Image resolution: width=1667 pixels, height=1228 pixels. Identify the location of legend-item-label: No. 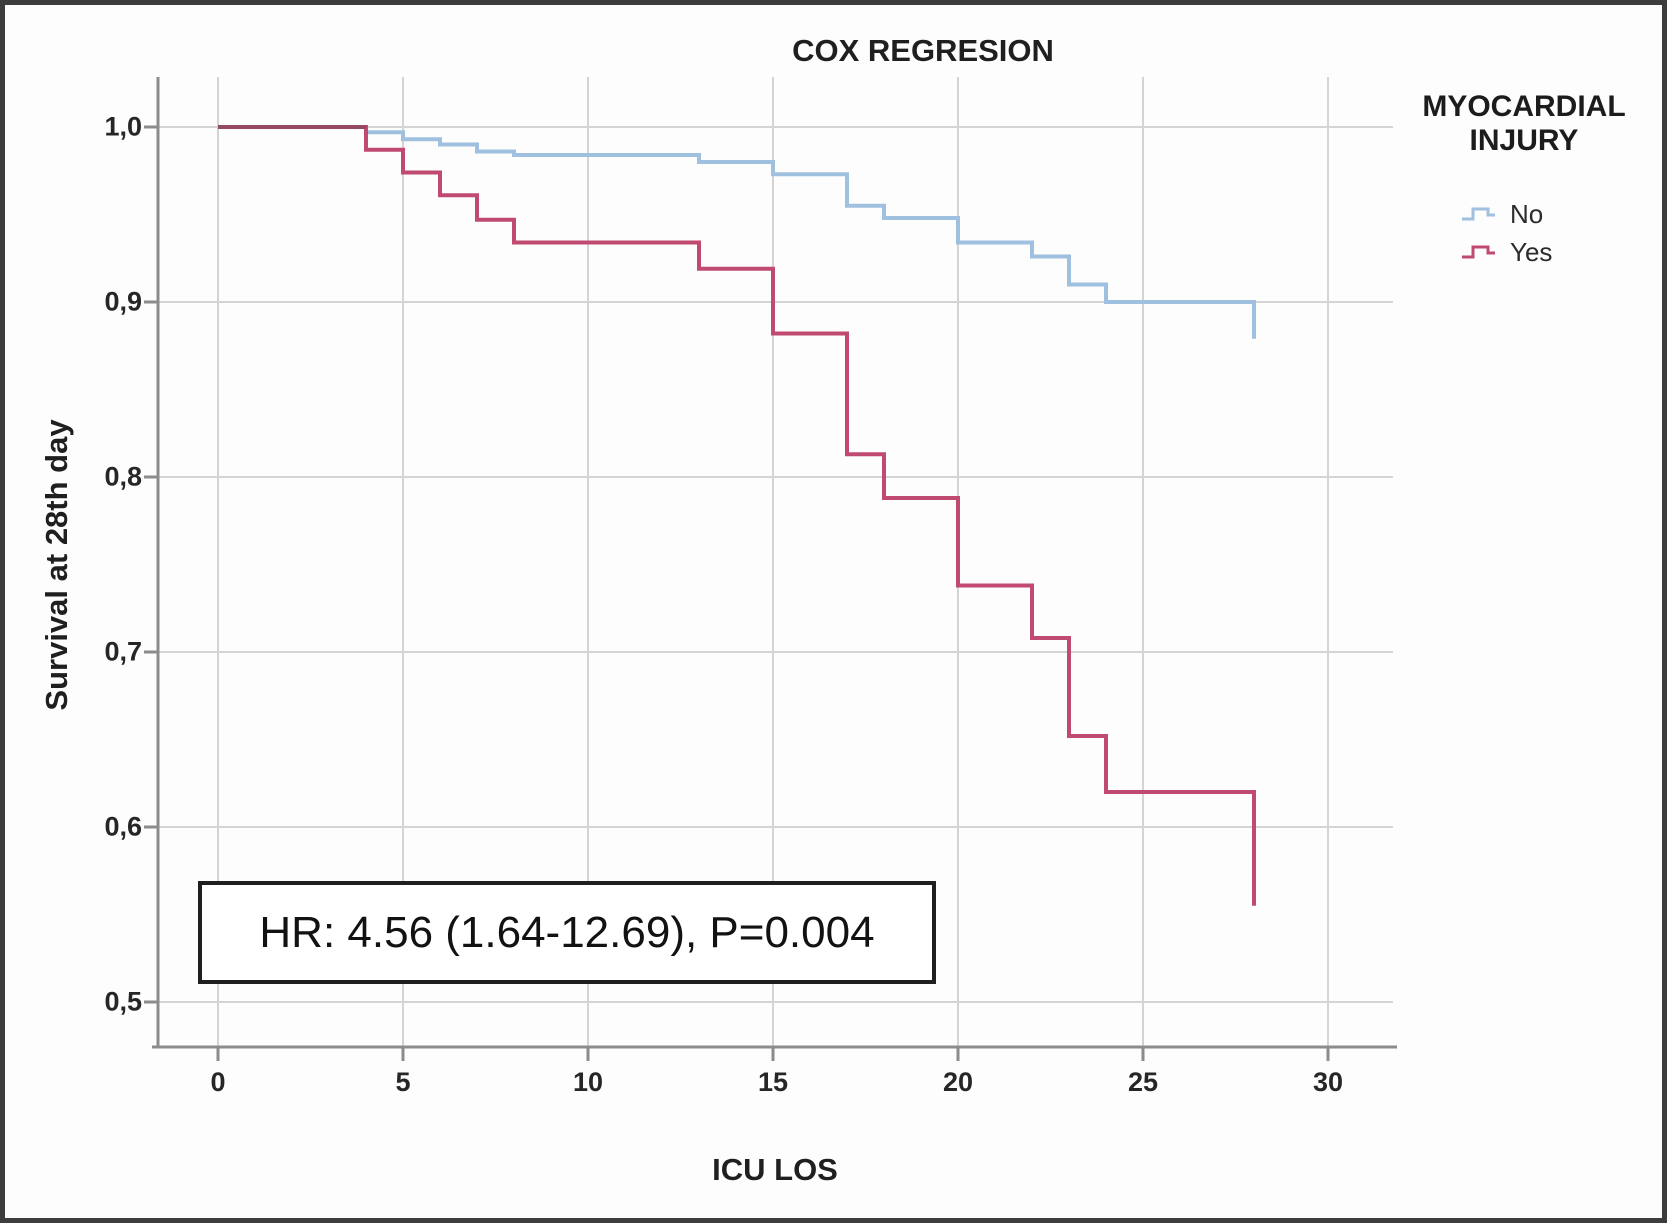
(1527, 213).